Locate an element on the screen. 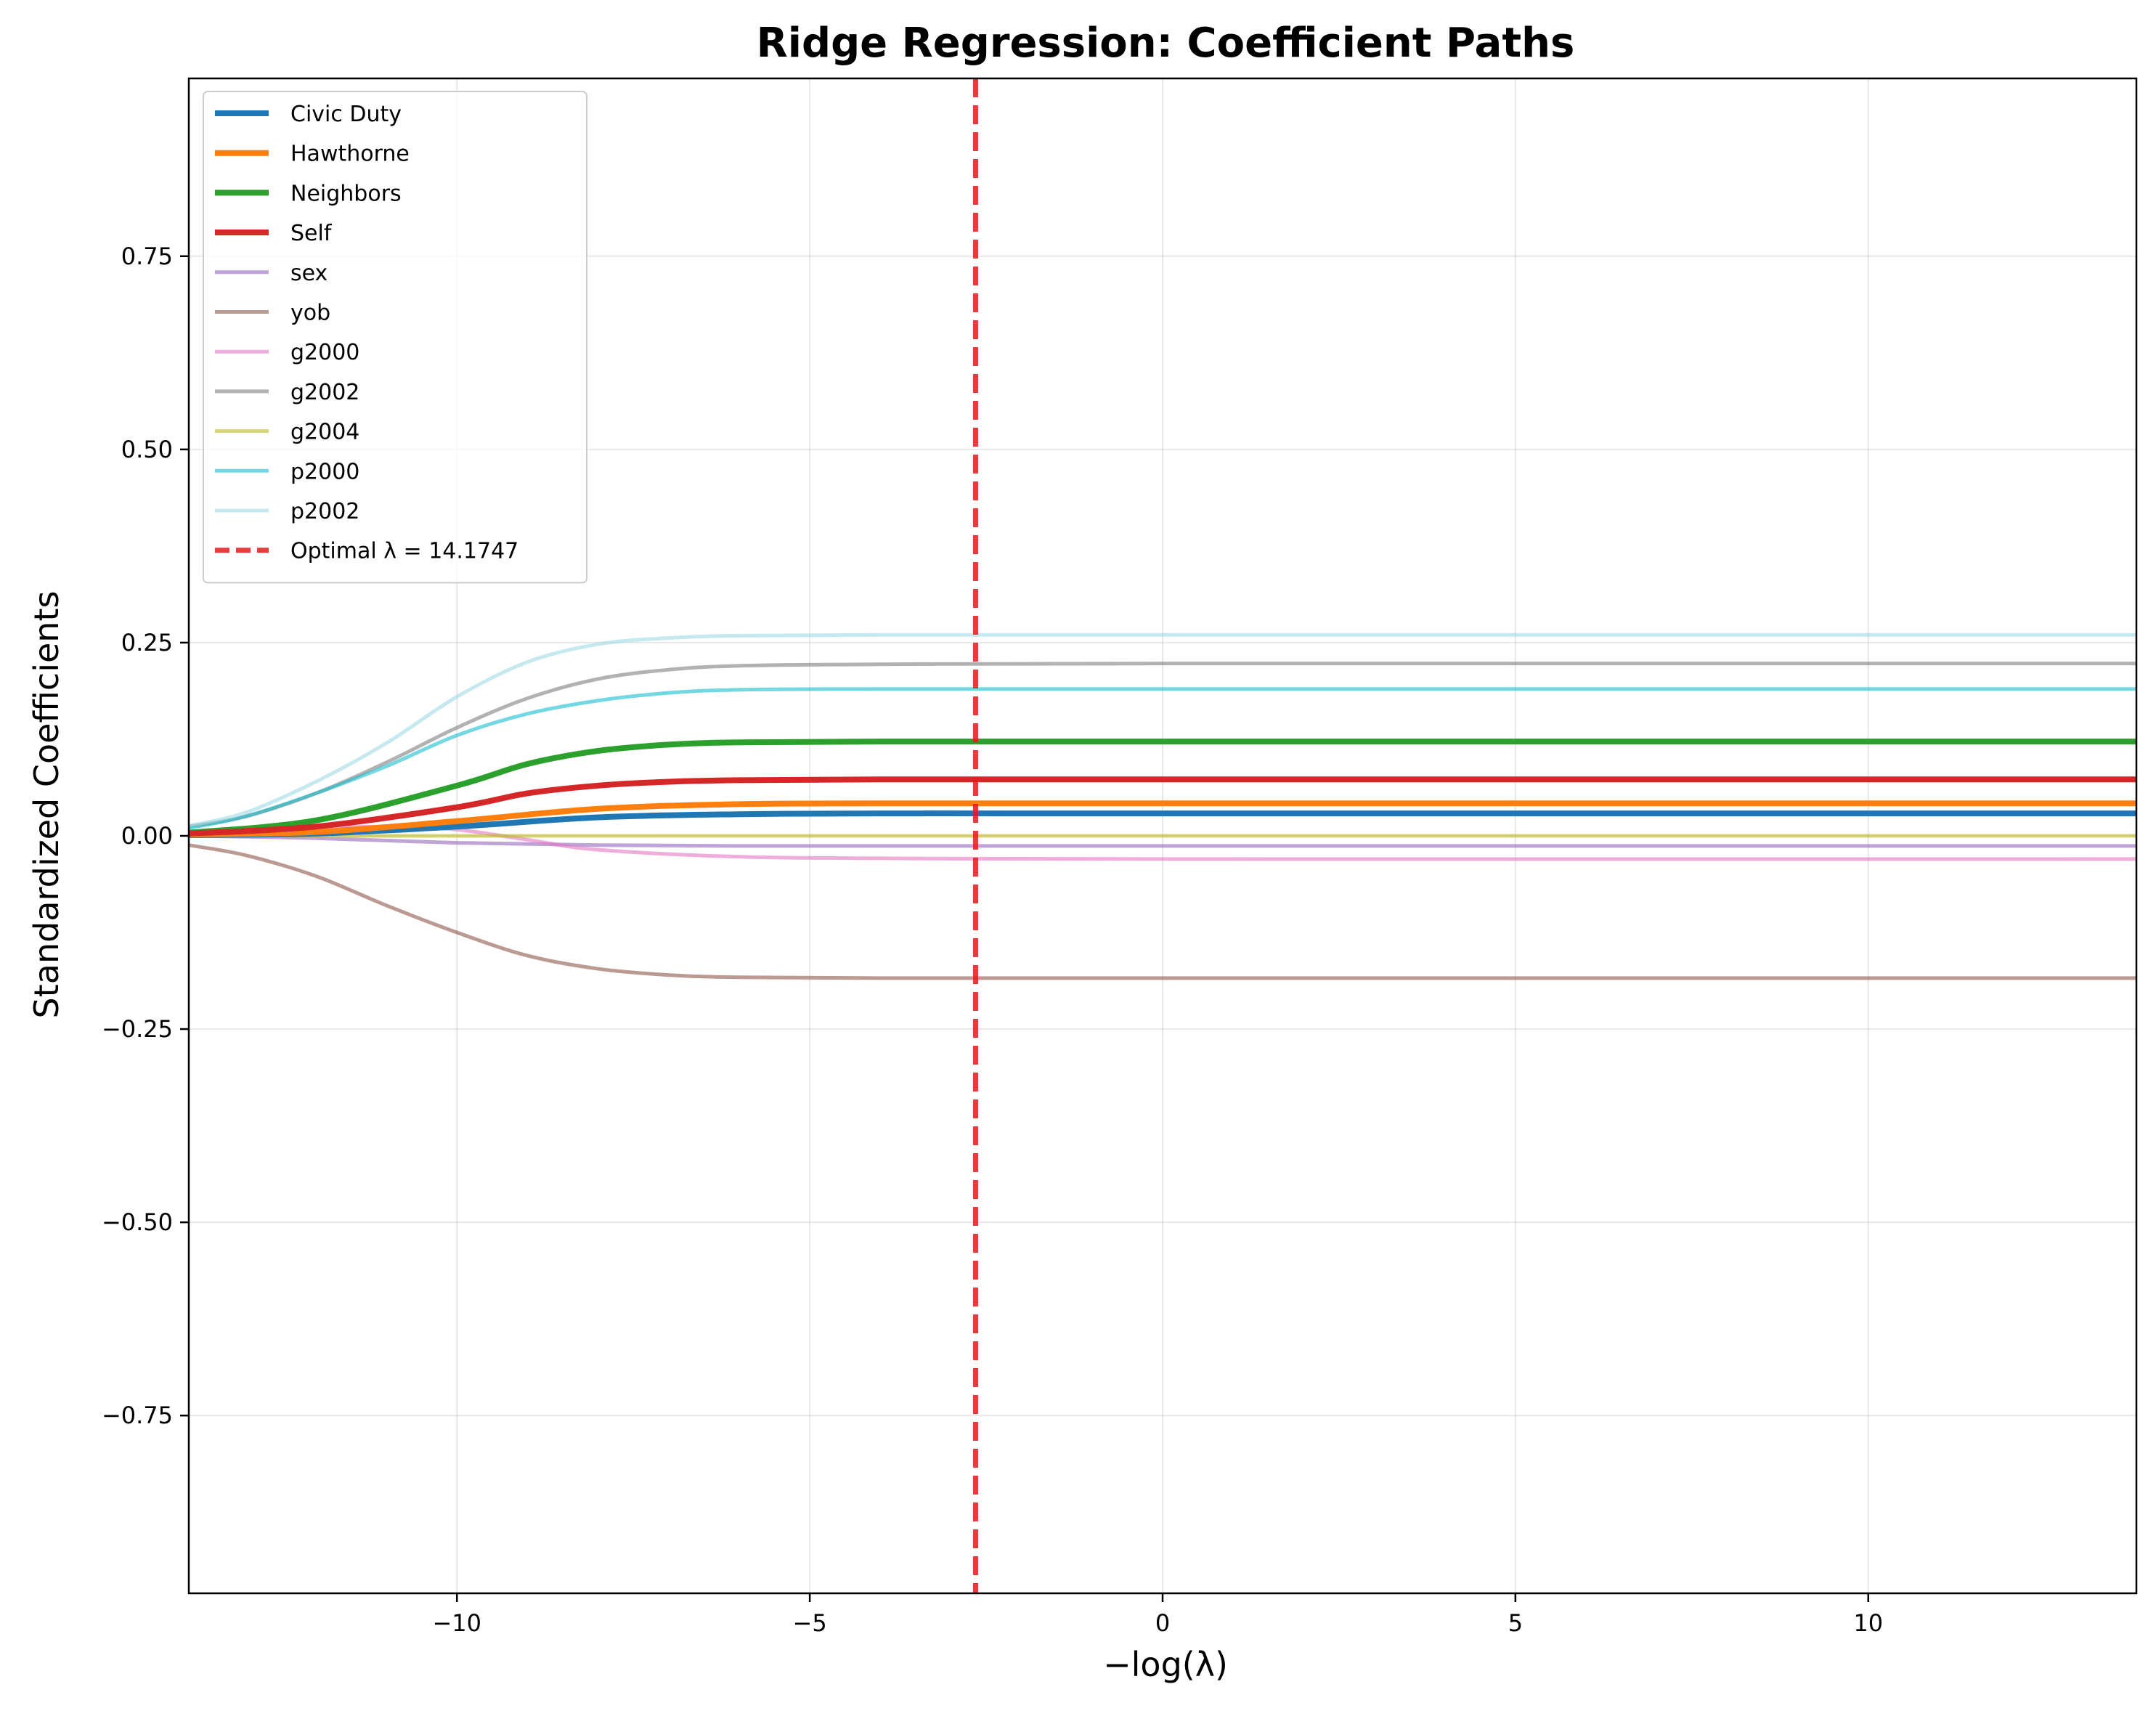 This screenshot has width=2156, height=1724. series-line-neighbors is located at coordinates (1162, 787).